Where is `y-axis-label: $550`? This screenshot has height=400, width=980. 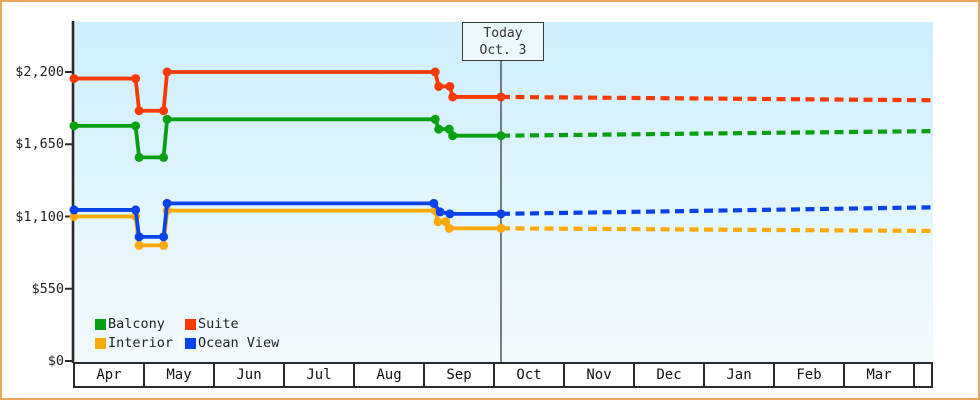
y-axis-label: $550 is located at coordinates (47, 288).